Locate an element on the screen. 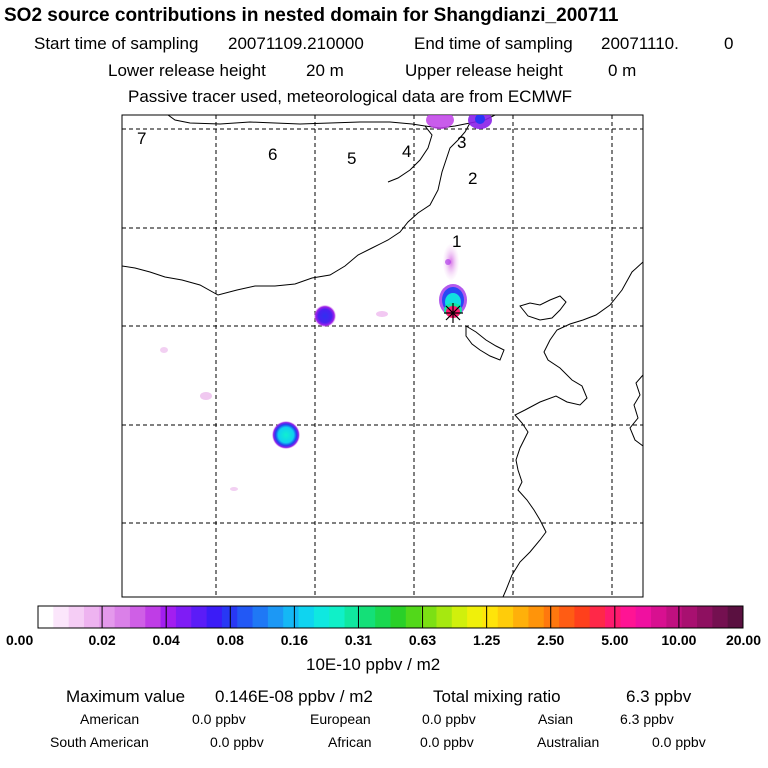 The image size is (768, 768). colorbar-tick-label: 2.50 is located at coordinates (550, 640).